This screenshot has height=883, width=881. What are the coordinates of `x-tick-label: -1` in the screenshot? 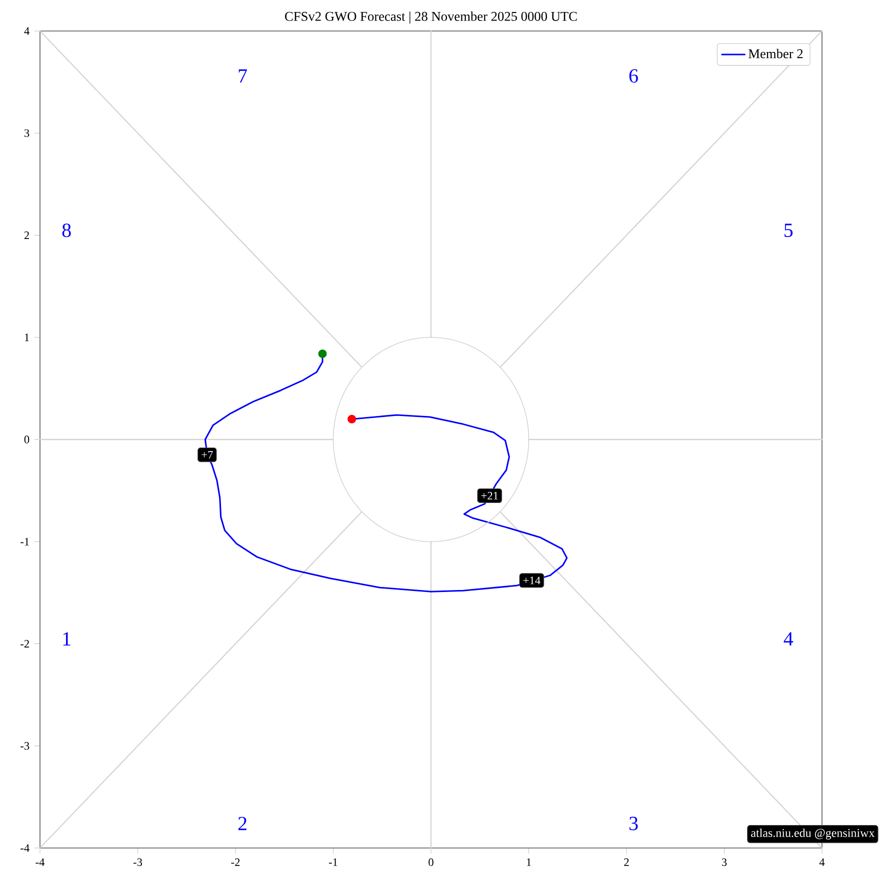 It's located at (333, 862).